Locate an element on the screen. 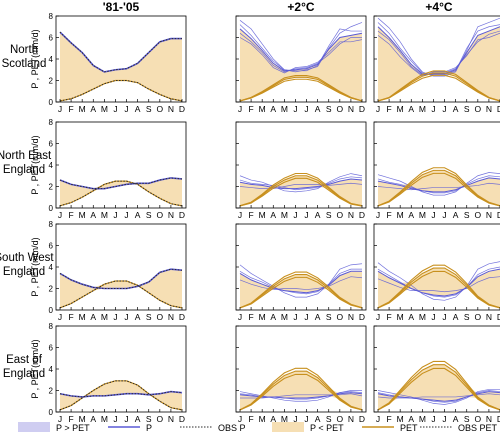  column-title: '81-'05 is located at coordinates (121, 7).